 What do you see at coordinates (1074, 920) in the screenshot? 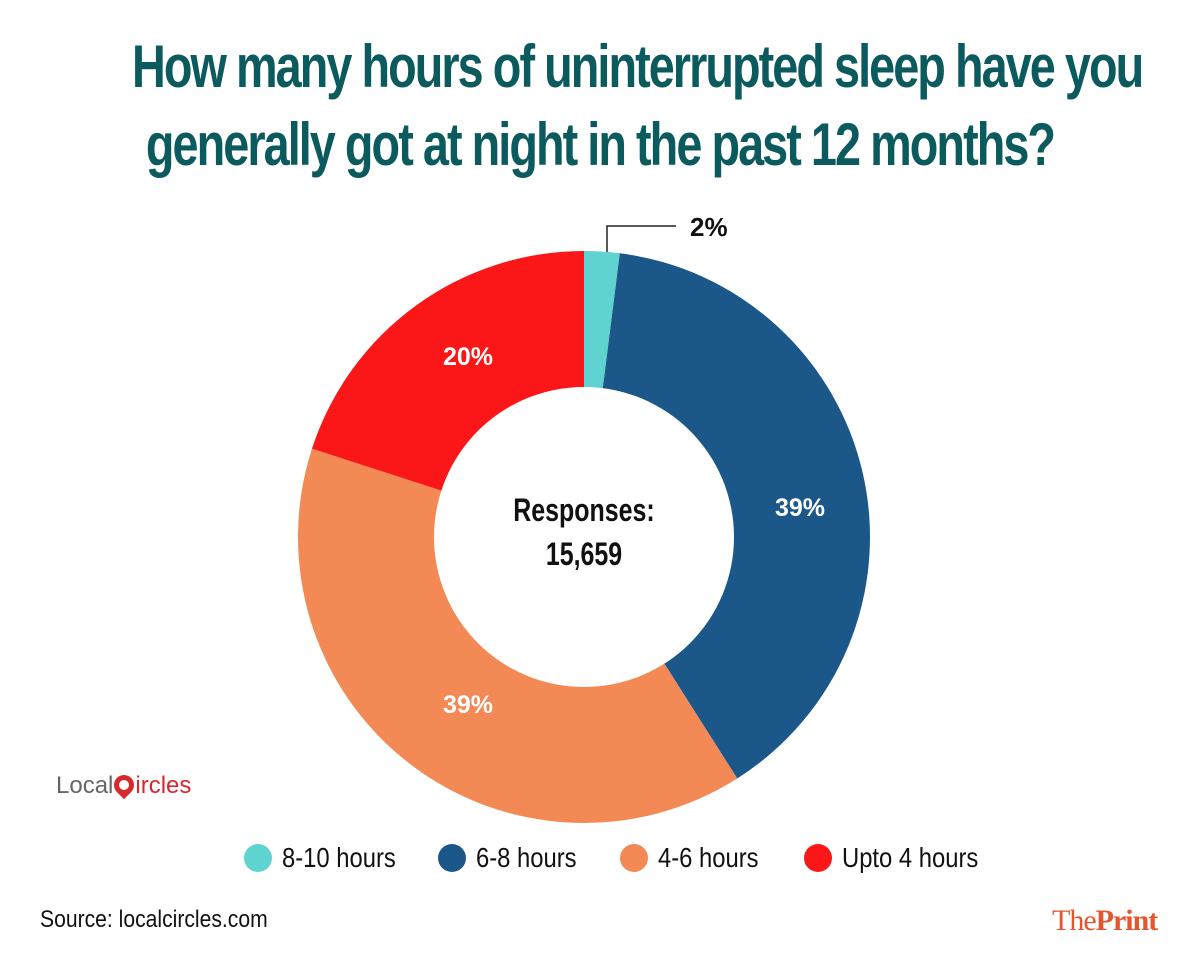
I see `brand-the: The` at bounding box center [1074, 920].